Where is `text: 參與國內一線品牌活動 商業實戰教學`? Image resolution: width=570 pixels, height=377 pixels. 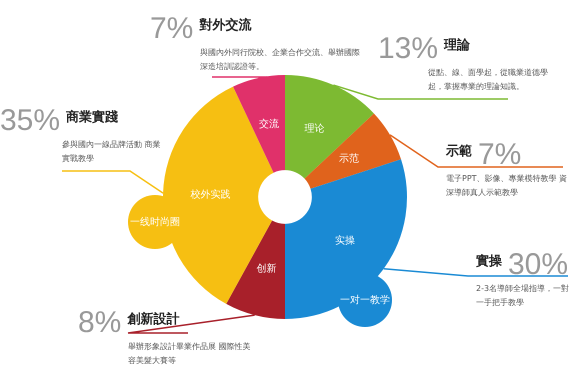 text: 參與國內一線品牌活動 商業實戰教學 is located at coordinates (112, 152).